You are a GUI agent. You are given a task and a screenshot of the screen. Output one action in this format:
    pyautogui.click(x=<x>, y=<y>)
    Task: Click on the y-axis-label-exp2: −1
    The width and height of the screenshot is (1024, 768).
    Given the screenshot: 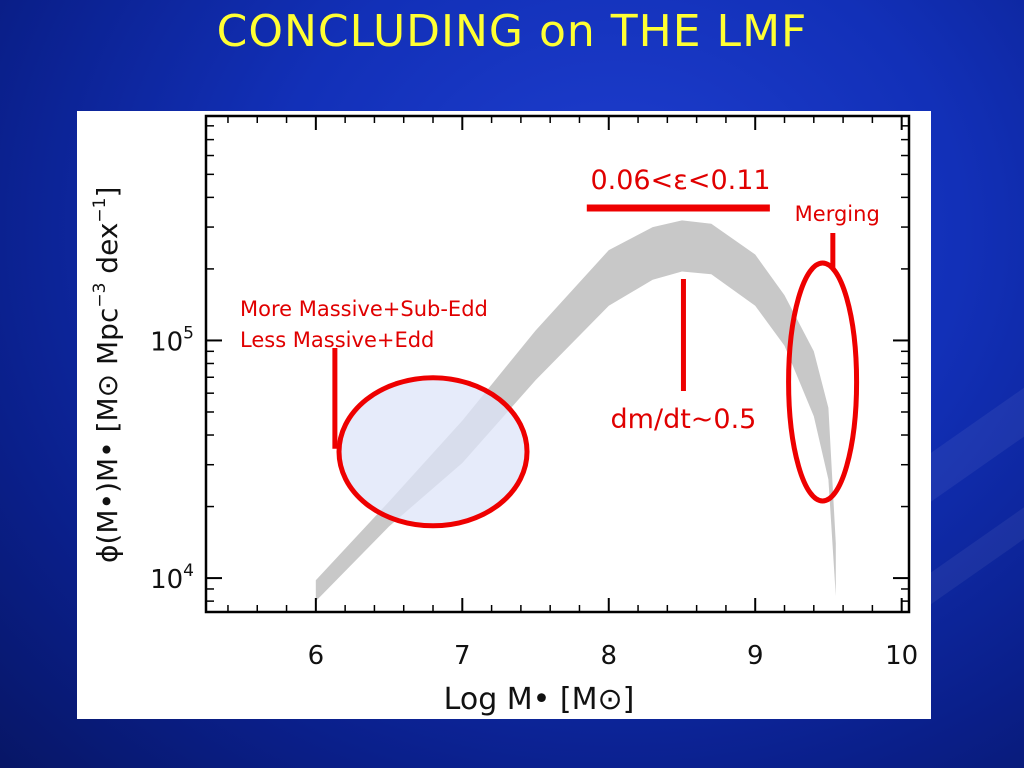 What is the action you would take?
    pyautogui.click(x=100, y=210)
    